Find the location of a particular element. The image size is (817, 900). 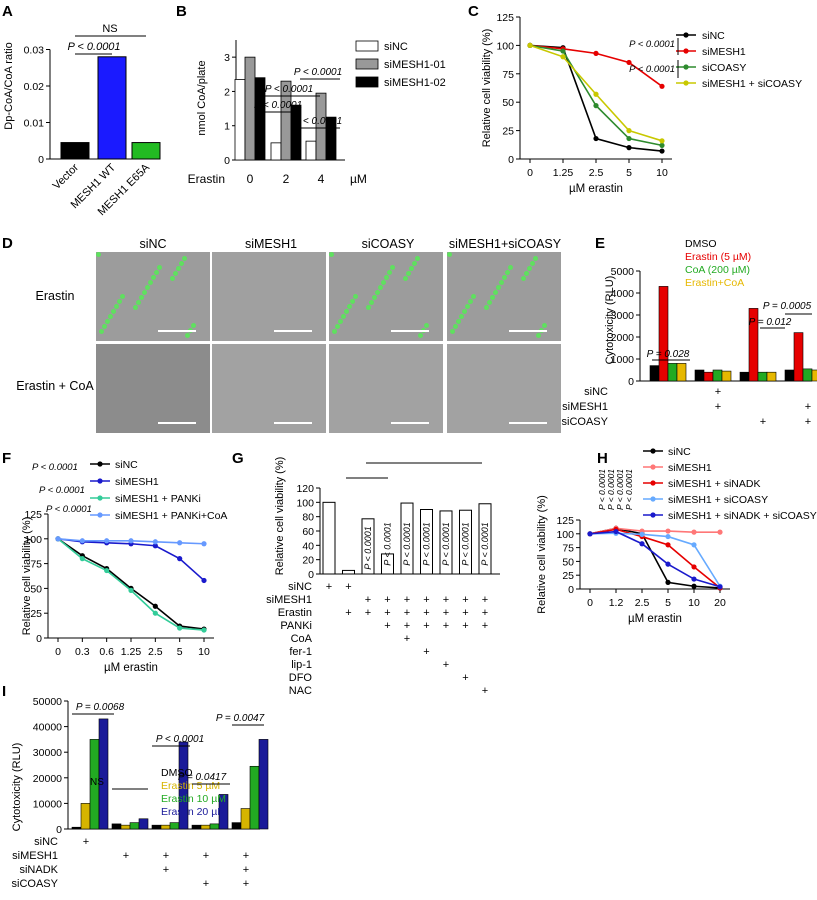

series-line-simesh1 is located at coordinates (654, 531).